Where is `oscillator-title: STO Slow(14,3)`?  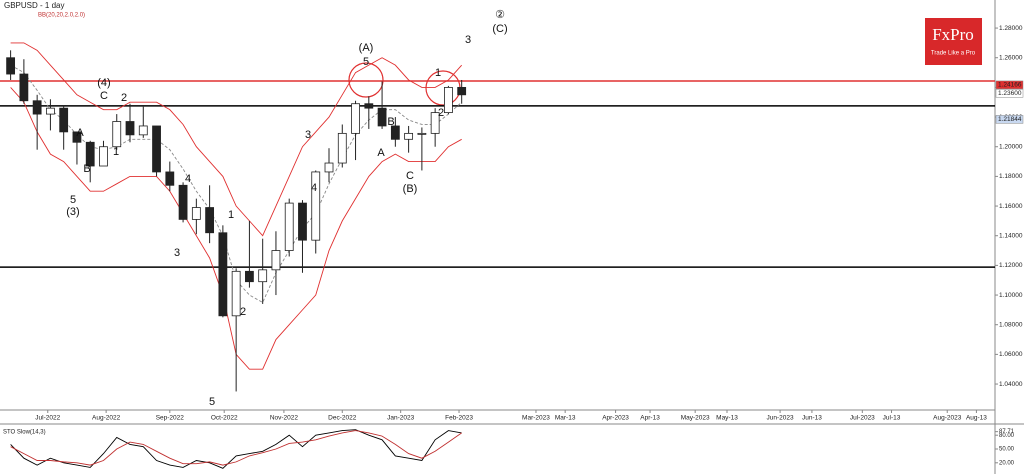
oscillator-title: STO Slow(14,3) is located at coordinates (24, 433).